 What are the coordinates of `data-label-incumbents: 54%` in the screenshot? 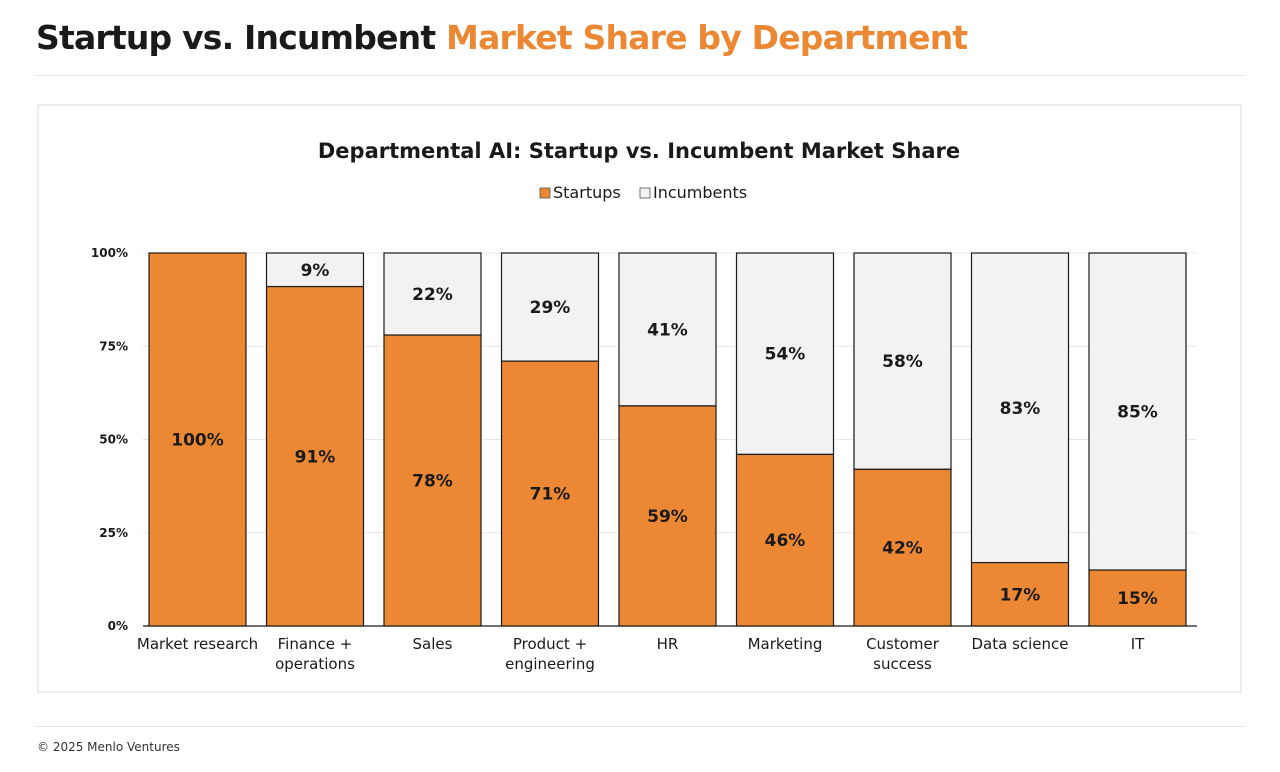 It's located at (785, 355).